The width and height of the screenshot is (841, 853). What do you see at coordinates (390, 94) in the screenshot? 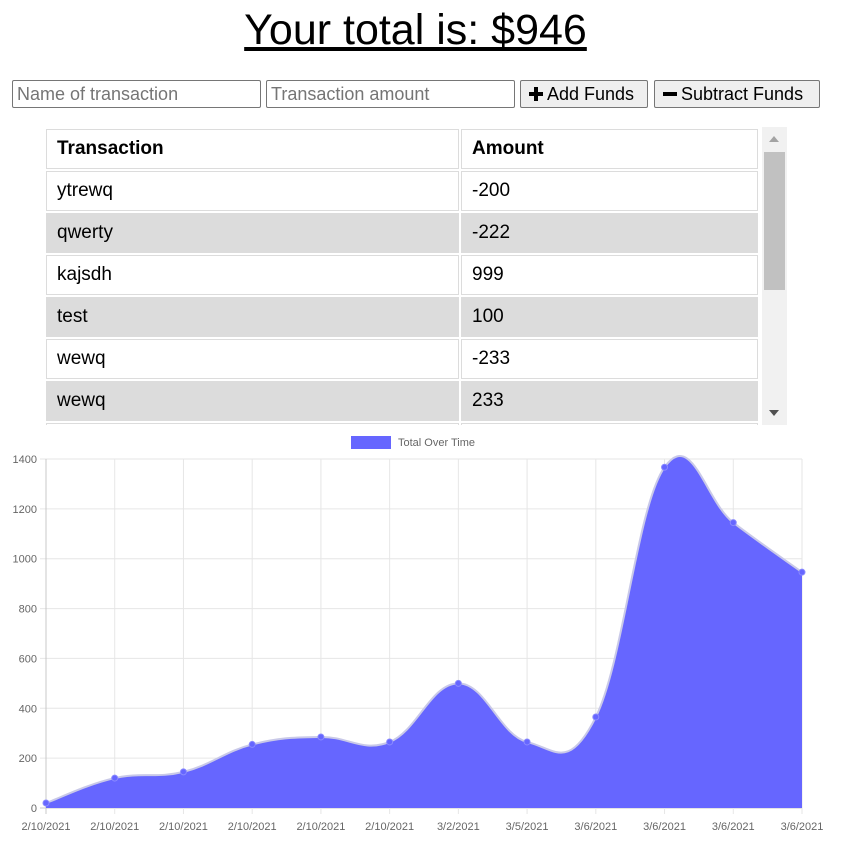
I see `transaction-amount-input` at bounding box center [390, 94].